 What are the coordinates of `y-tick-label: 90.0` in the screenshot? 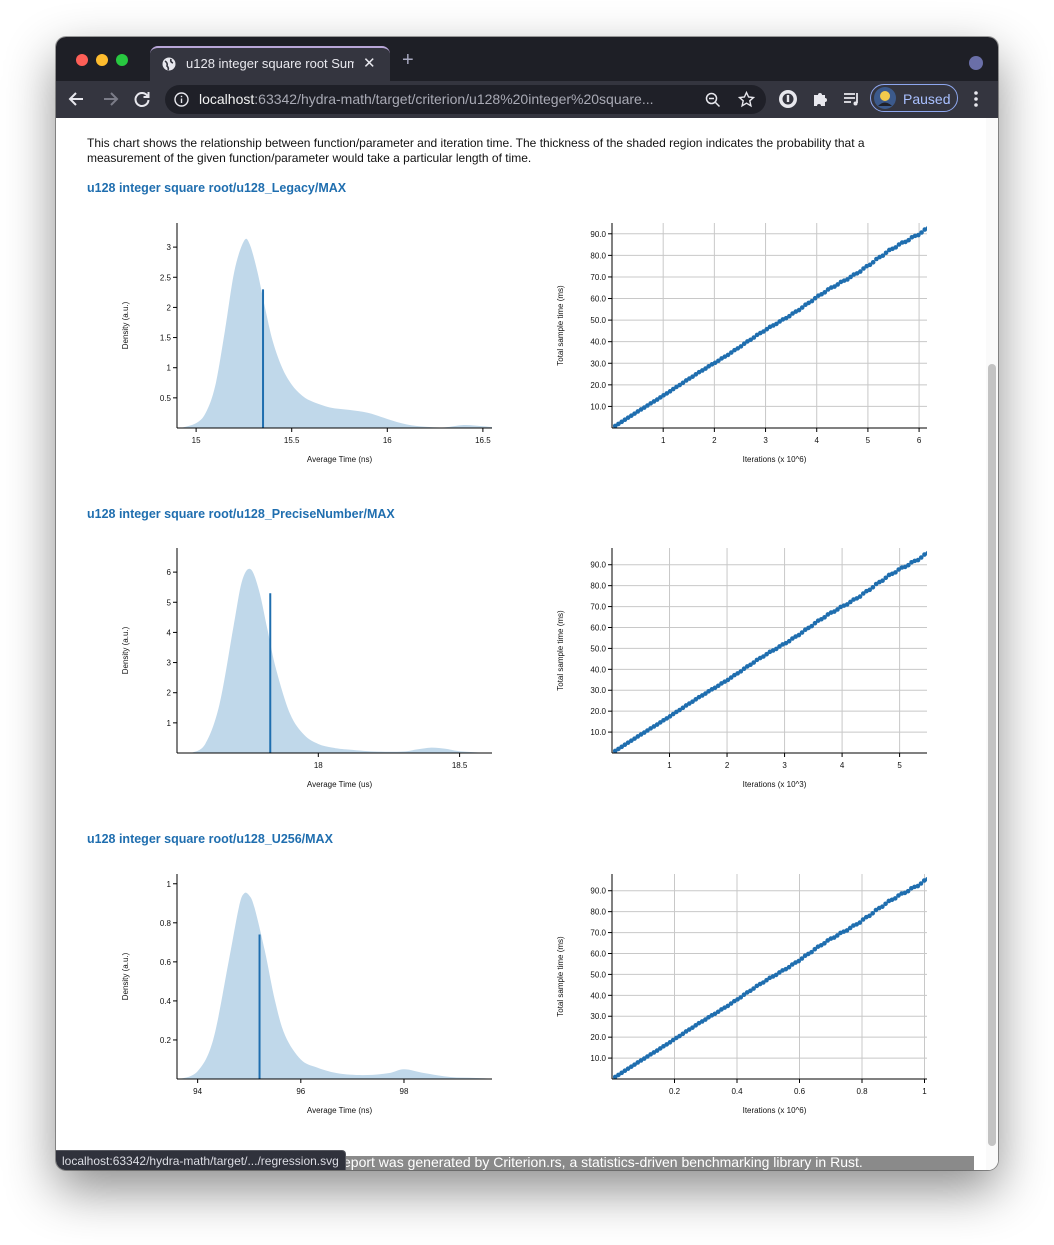 It's located at (598, 891).